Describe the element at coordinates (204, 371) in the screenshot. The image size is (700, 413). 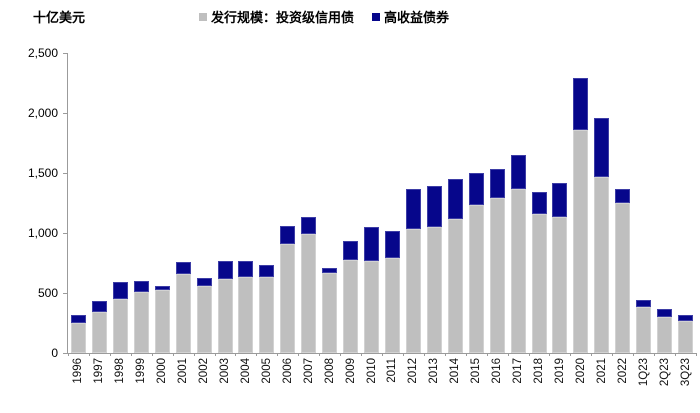
I see `x-axis-label: 2002` at that location.